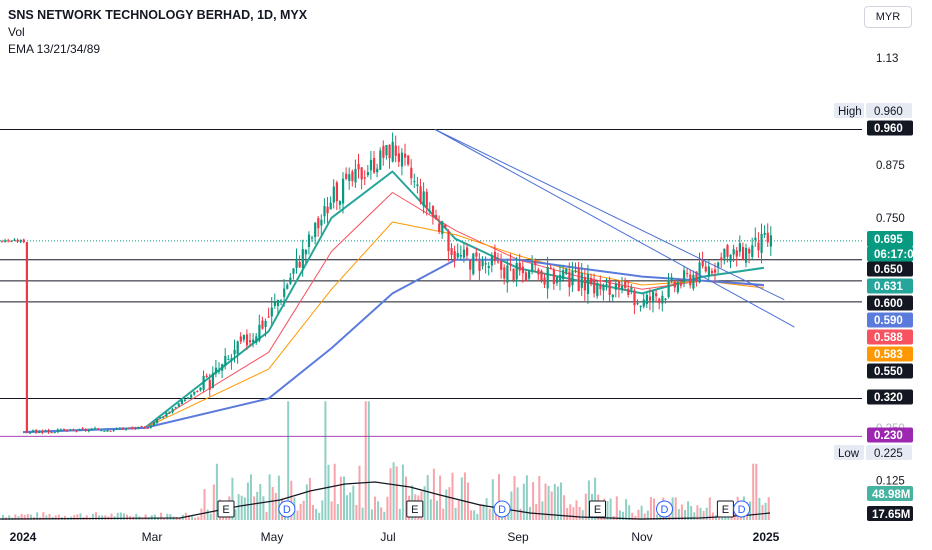  Describe the element at coordinates (665, 510) in the screenshot. I see `dividend-marker-label: D` at that location.